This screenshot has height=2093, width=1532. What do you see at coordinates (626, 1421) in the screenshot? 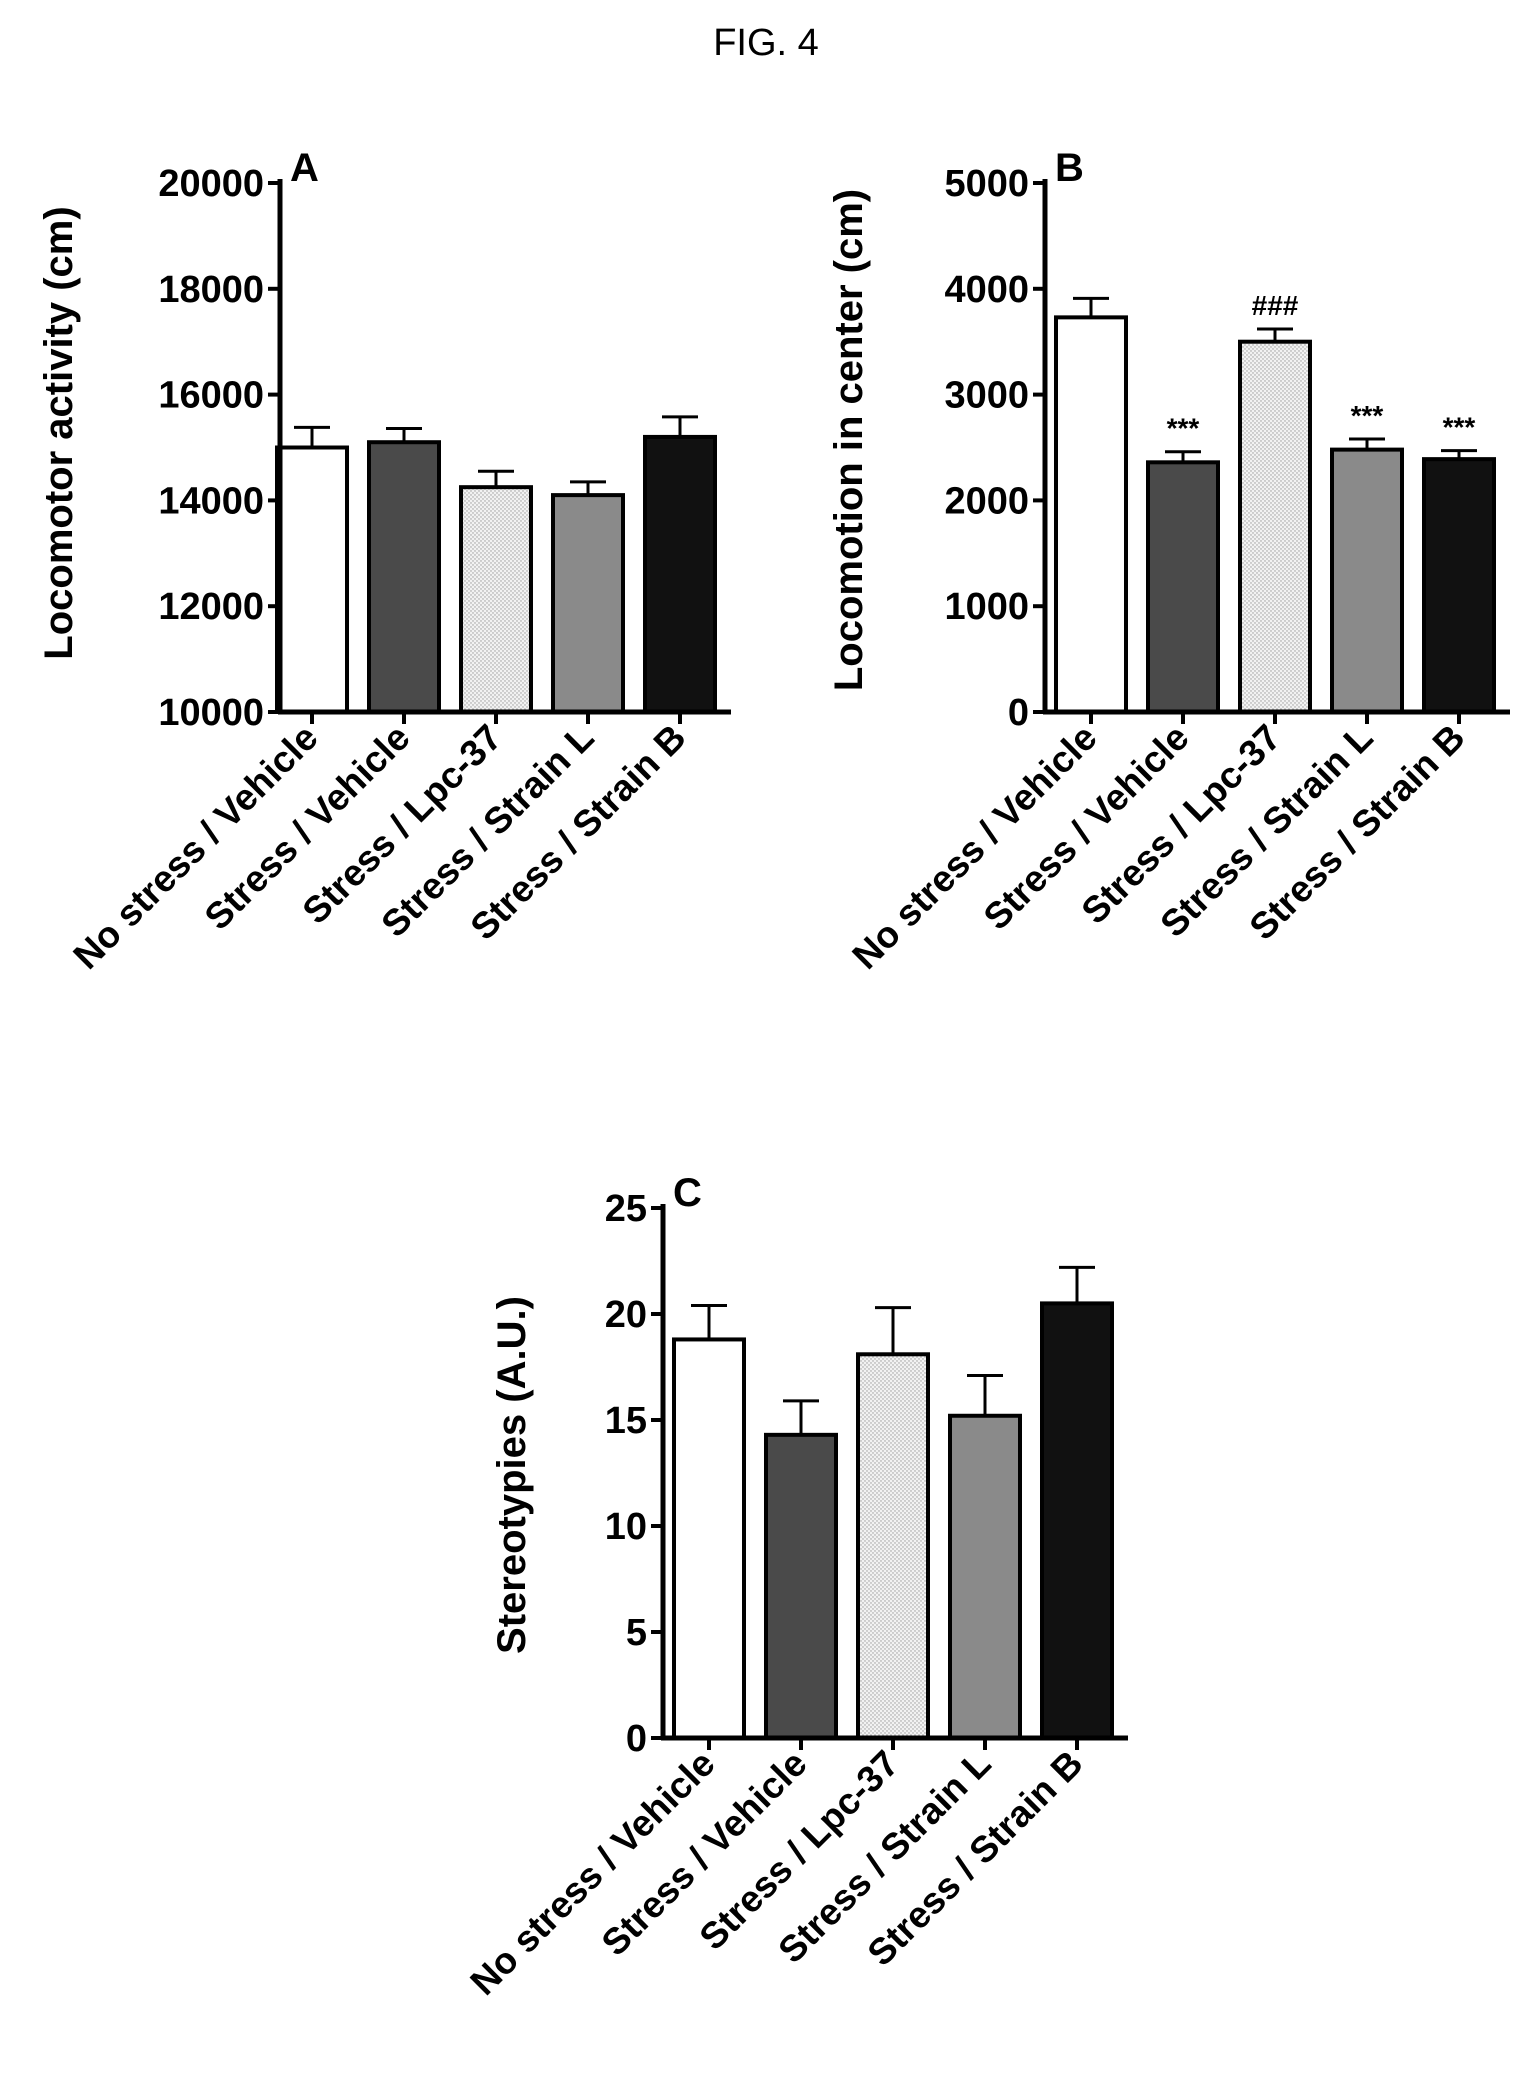
I see `y-tick-label: 15` at bounding box center [626, 1421].